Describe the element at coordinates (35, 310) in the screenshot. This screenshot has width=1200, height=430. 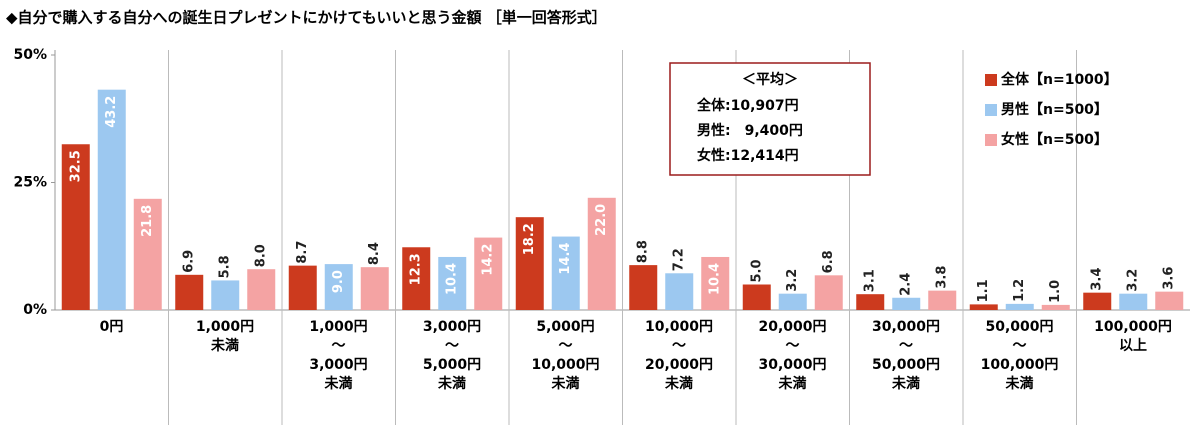
I see `y-tick-label: 0%` at that location.